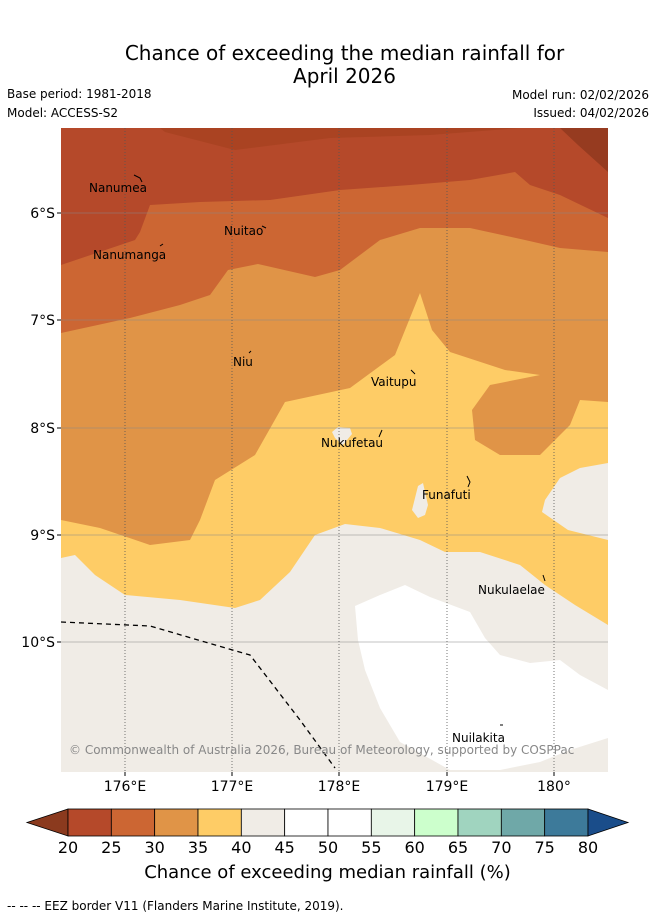 The height and width of the screenshot is (919, 655). Describe the element at coordinates (42, 429) in the screenshot. I see `lat-label: 8°S` at that location.